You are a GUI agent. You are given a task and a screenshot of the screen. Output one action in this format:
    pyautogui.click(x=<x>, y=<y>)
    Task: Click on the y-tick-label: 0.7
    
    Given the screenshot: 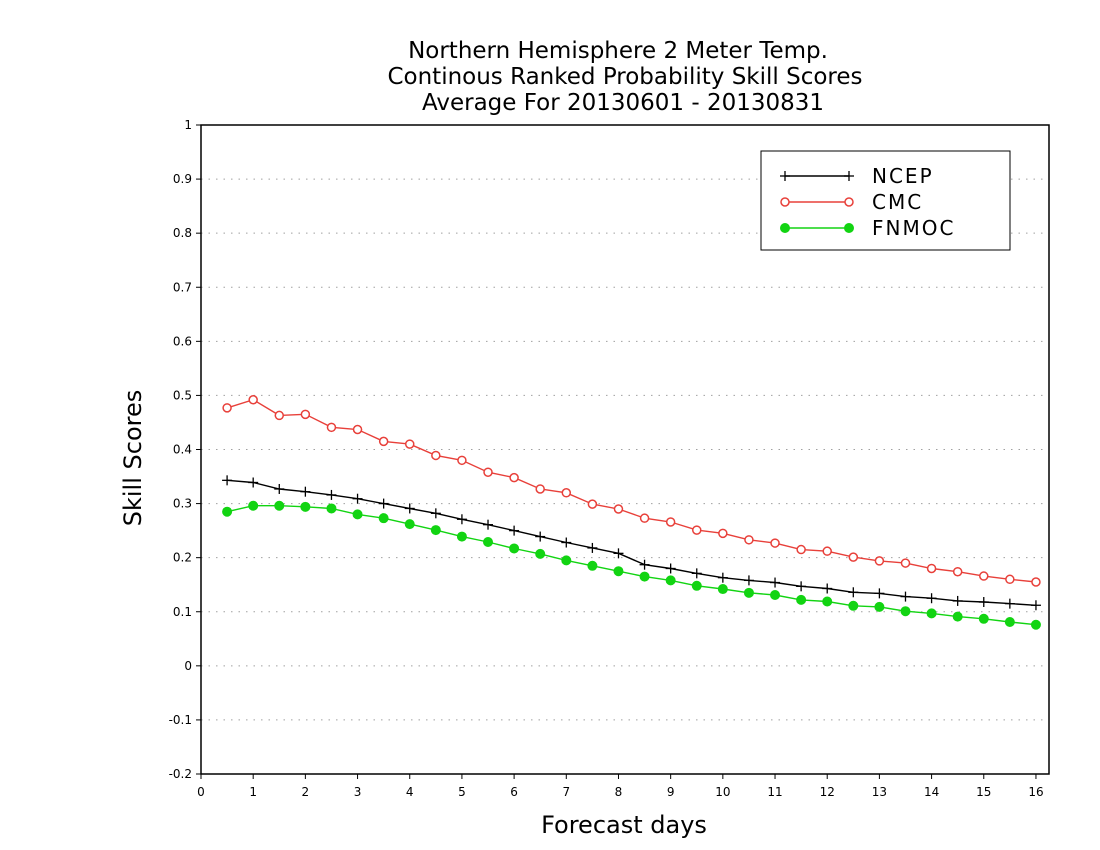 What is the action you would take?
    pyautogui.click(x=182, y=287)
    